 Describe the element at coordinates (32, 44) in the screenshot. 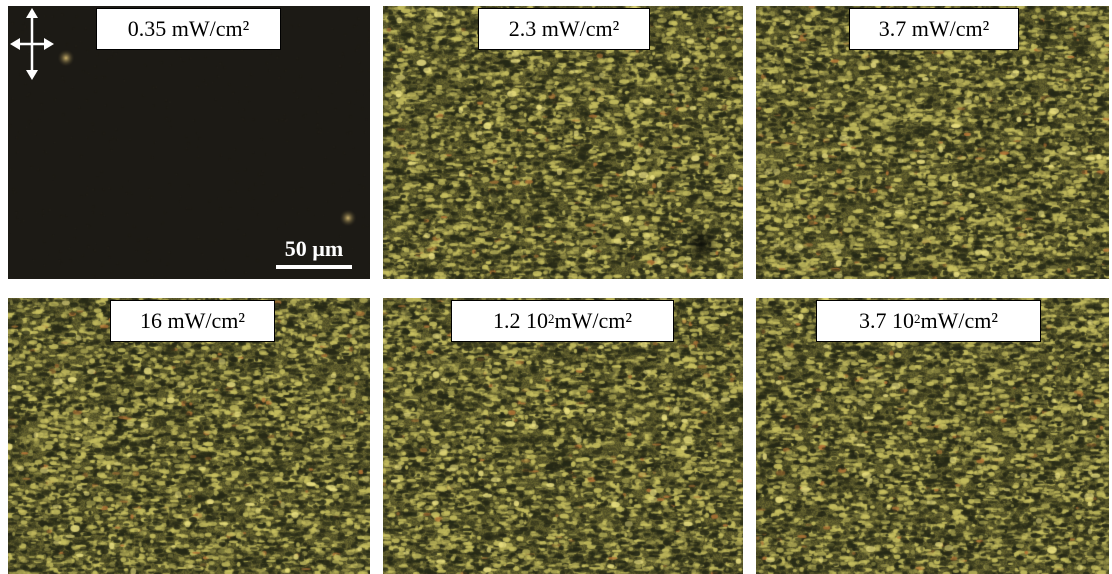

I see `crossed-polarizers-arrows-icon` at that location.